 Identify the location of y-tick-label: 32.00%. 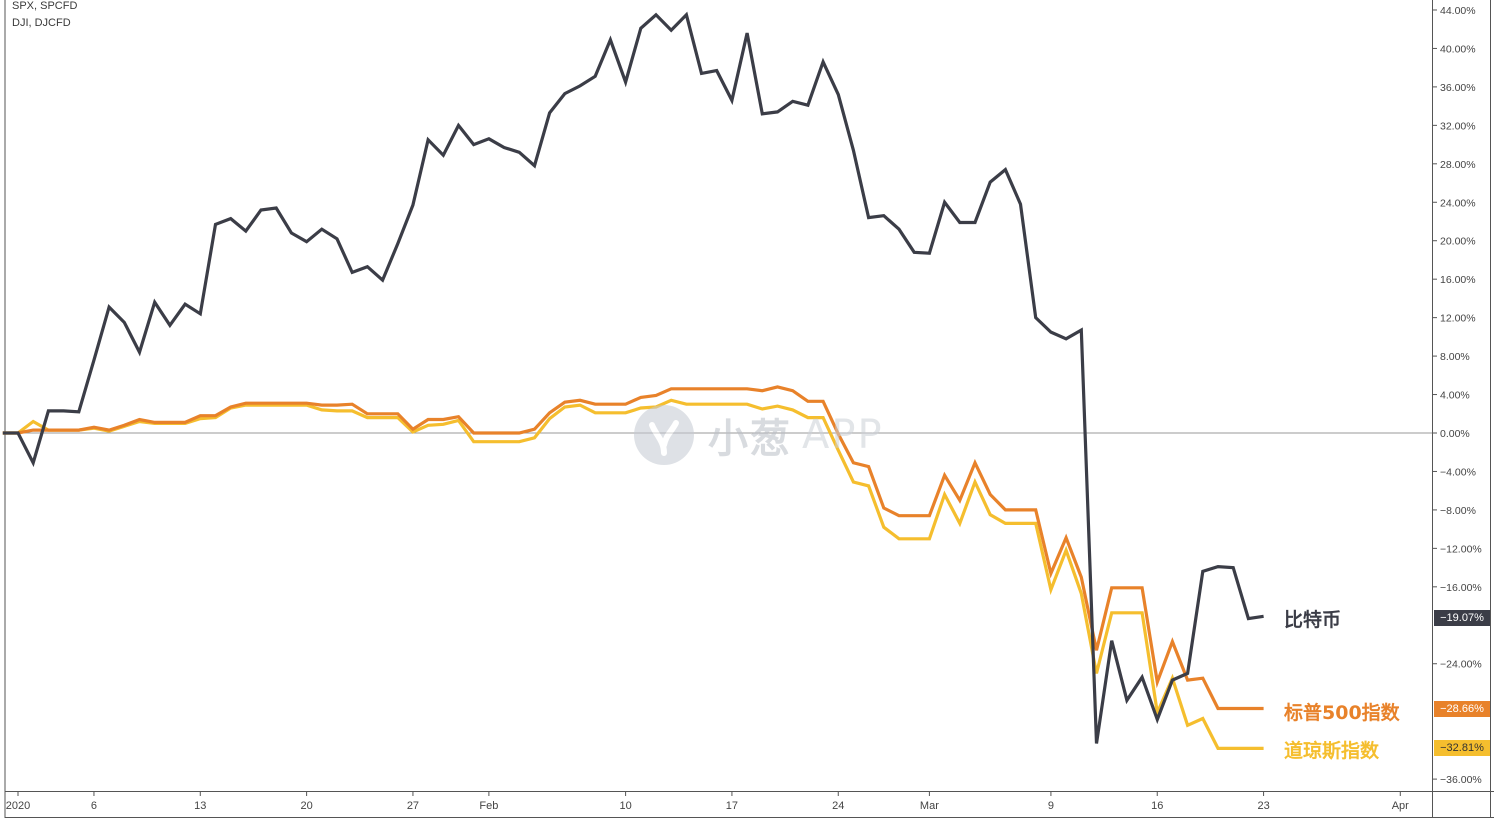
(1458, 126).